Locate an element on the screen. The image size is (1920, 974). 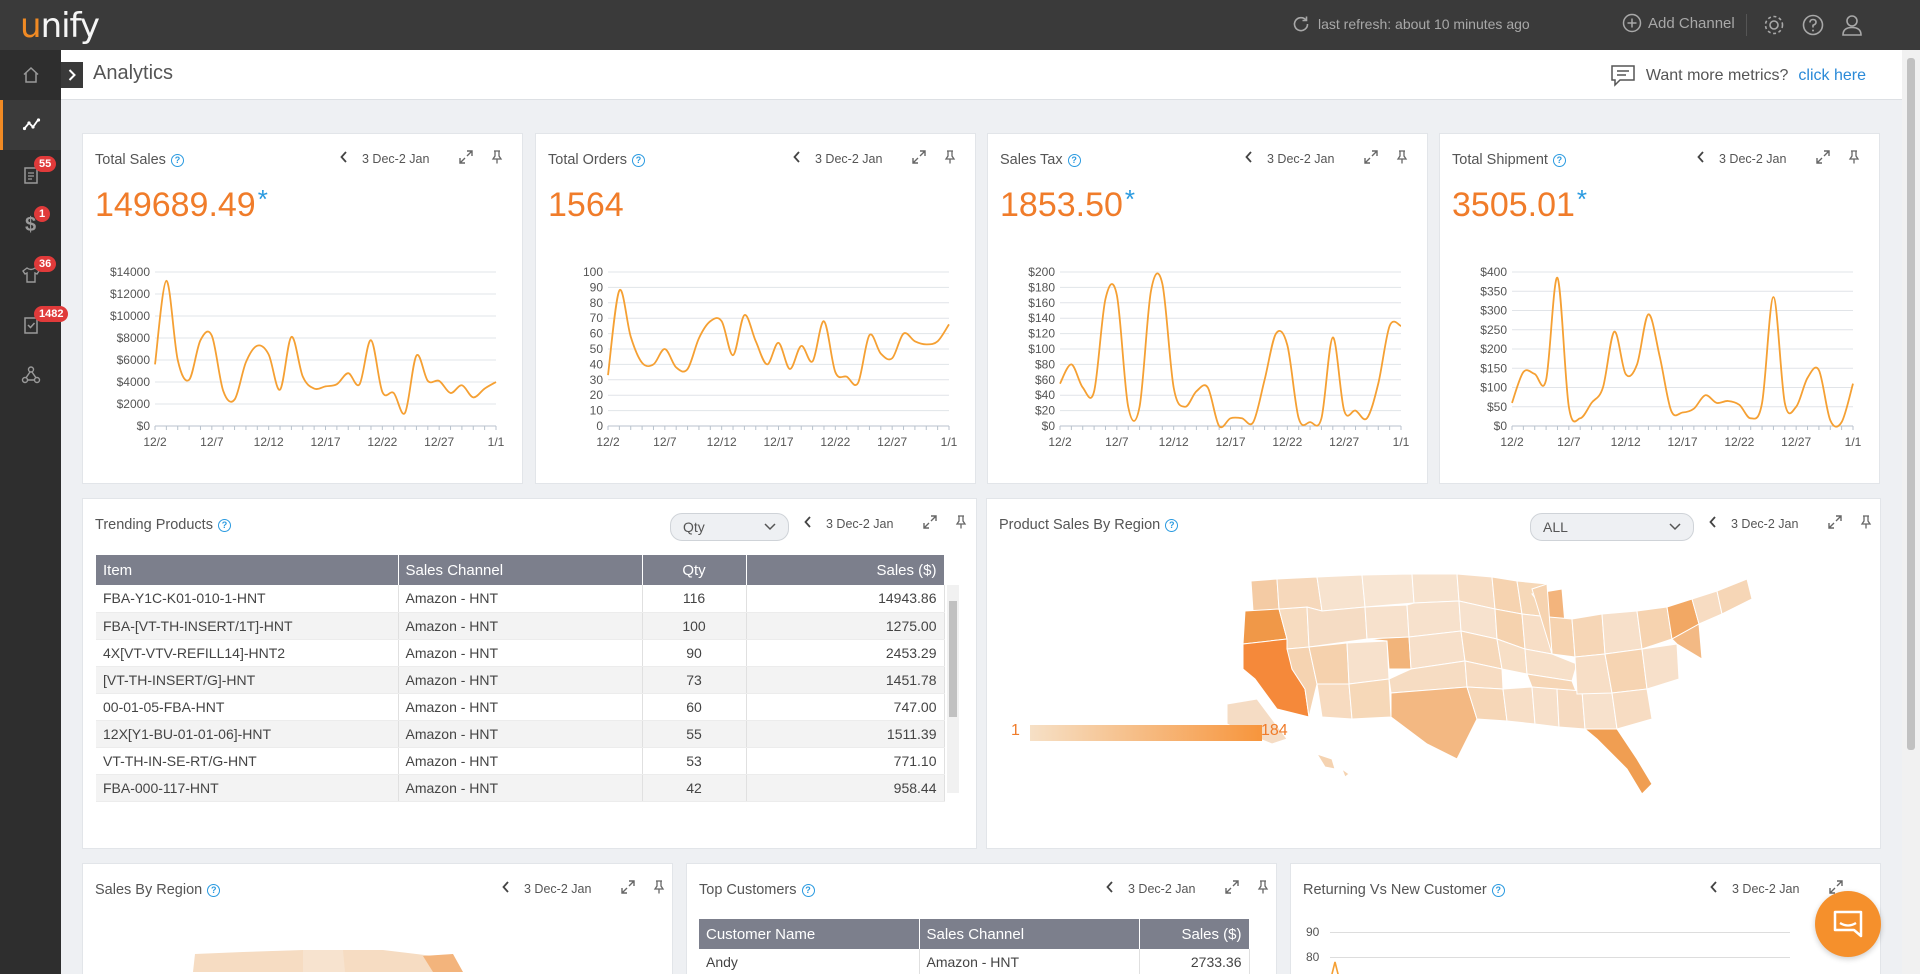
page-scrollbar is located at coordinates (1911, 512).